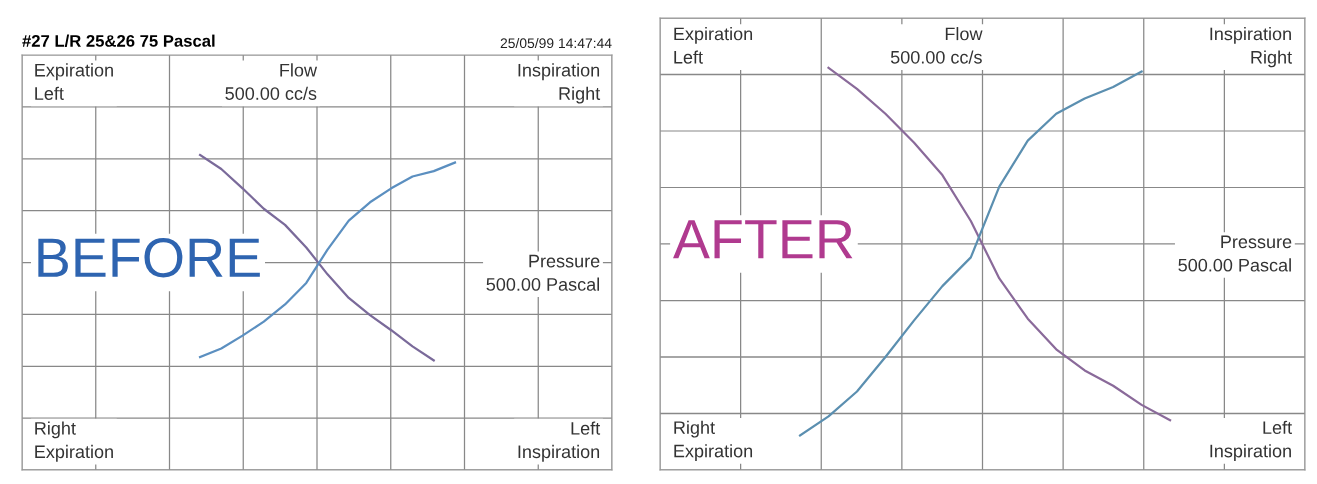 The image size is (1317, 484). Describe the element at coordinates (149, 258) in the screenshot. I see `annotation: BEFORE` at that location.